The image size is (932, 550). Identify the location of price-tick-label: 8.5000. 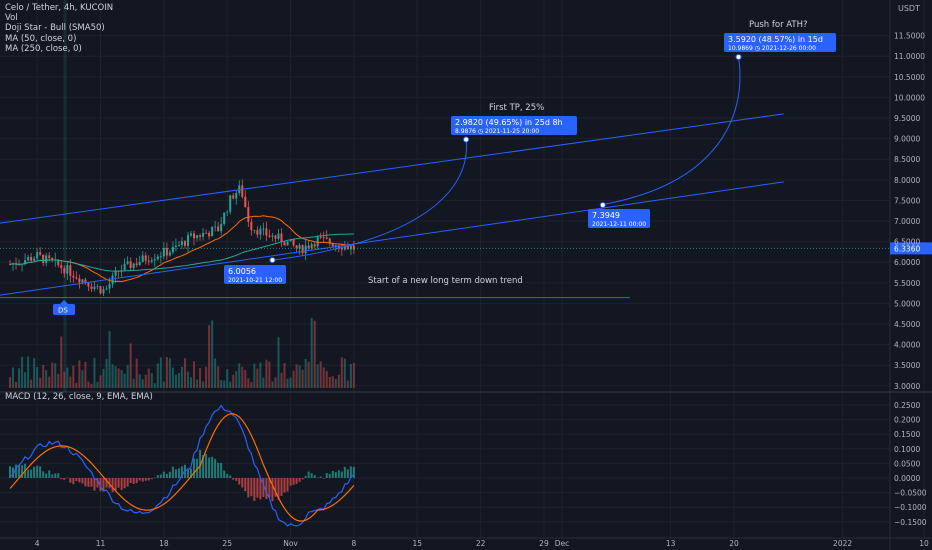
(907, 159).